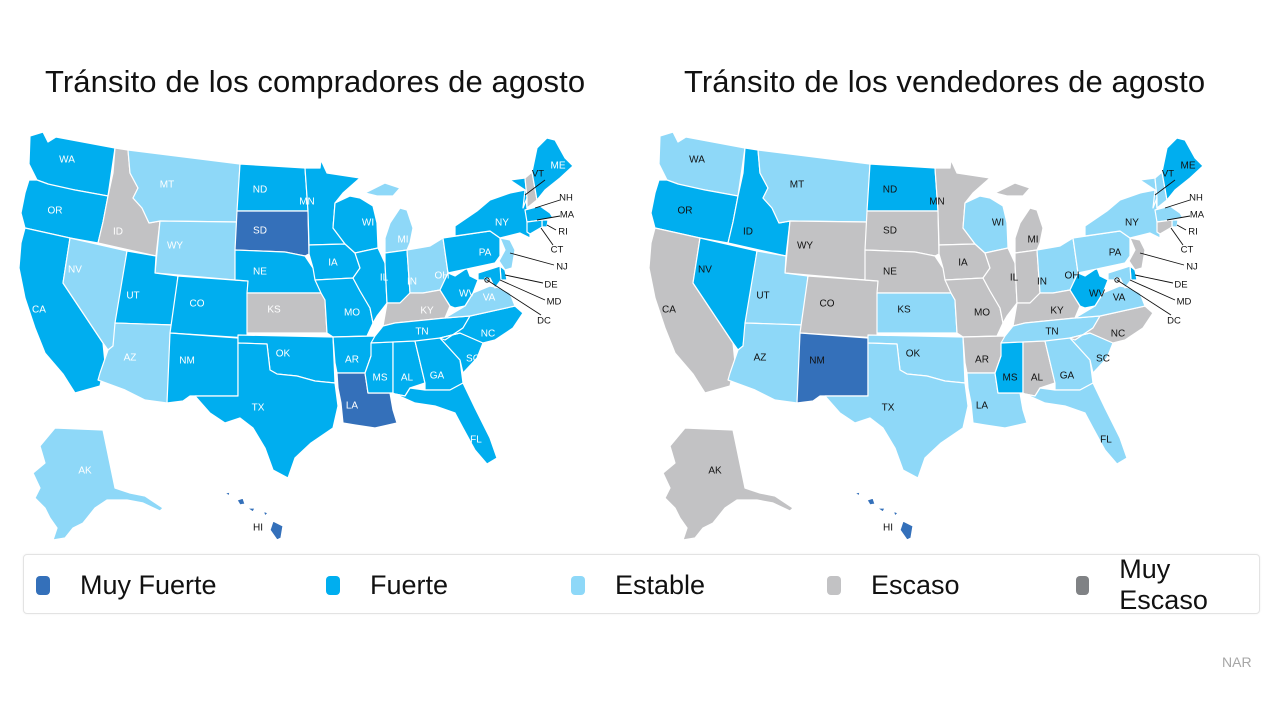 This screenshot has width=1280, height=720. Describe the element at coordinates (982, 360) in the screenshot. I see `state-label-ar: AR` at that location.